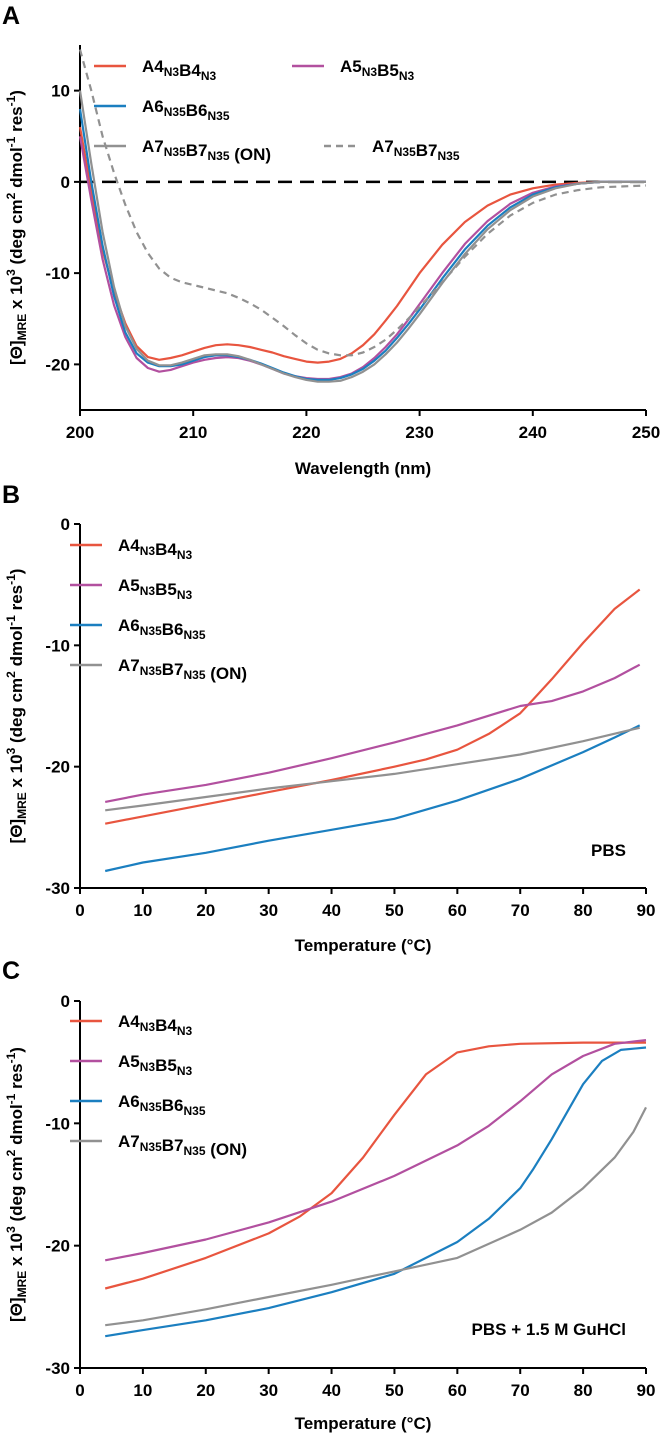 The height and width of the screenshot is (1445, 667). Describe the element at coordinates (11, 971) in the screenshot. I see `panel-letter: C` at that location.